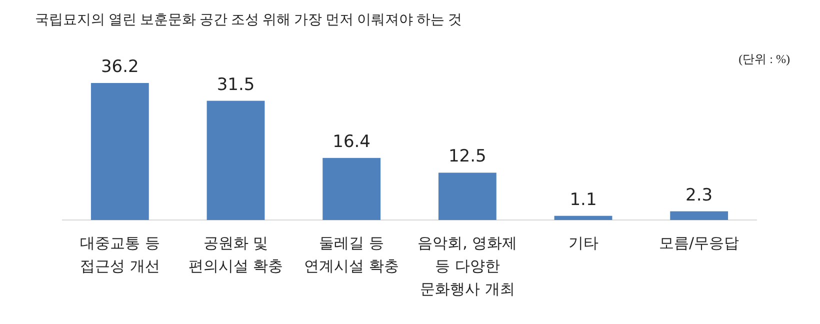 This screenshot has height=324, width=820. Describe the element at coordinates (468, 266) in the screenshot. I see `x-tick-label: 음악회, 영화제 등 다양한 문화행사 개최` at that location.